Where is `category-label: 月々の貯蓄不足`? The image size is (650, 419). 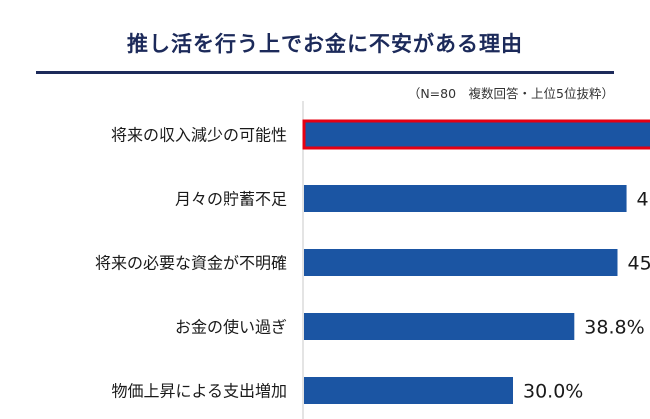 category-label: 月々の貯蓄不足 is located at coordinates (231, 199).